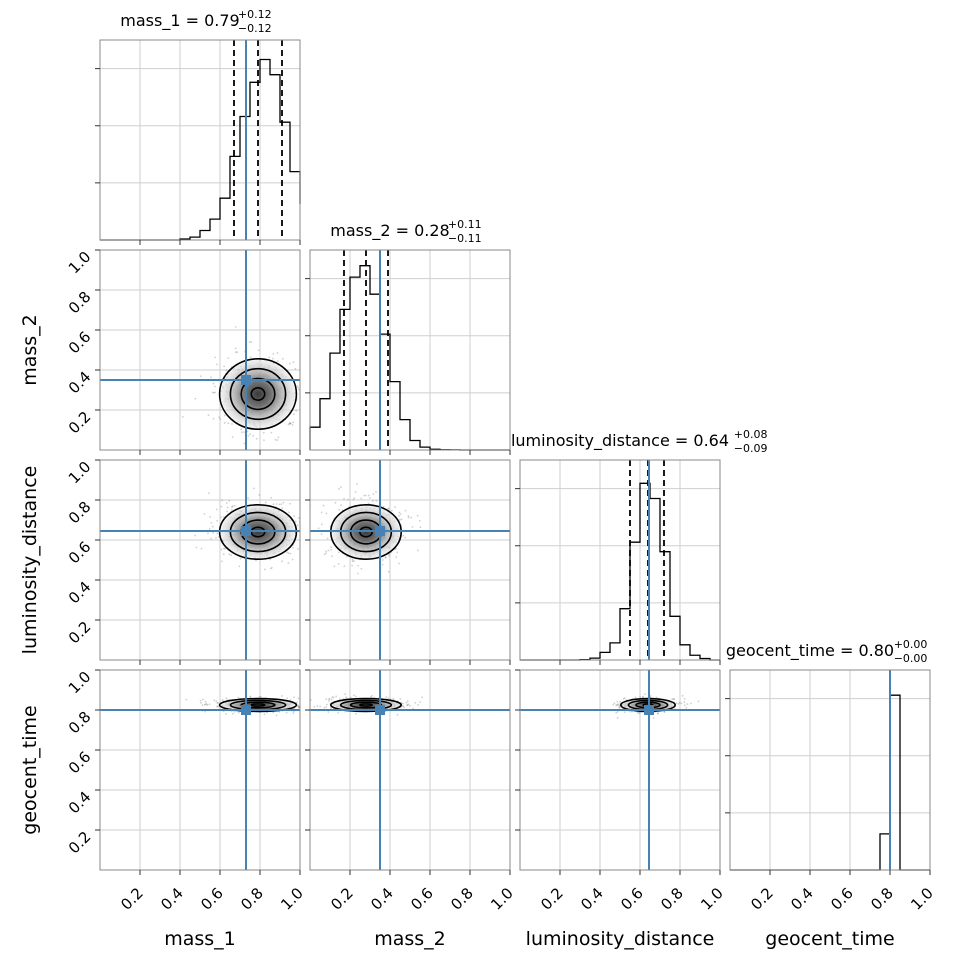 The image size is (970, 974). I want to click on y-tick-label: 0.8, so click(80, 303).